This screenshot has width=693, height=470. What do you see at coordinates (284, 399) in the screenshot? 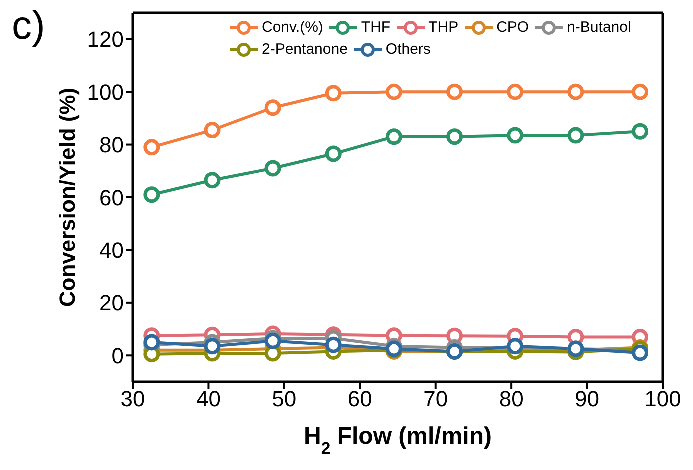
I see `x-tick-label: 50` at bounding box center [284, 399].